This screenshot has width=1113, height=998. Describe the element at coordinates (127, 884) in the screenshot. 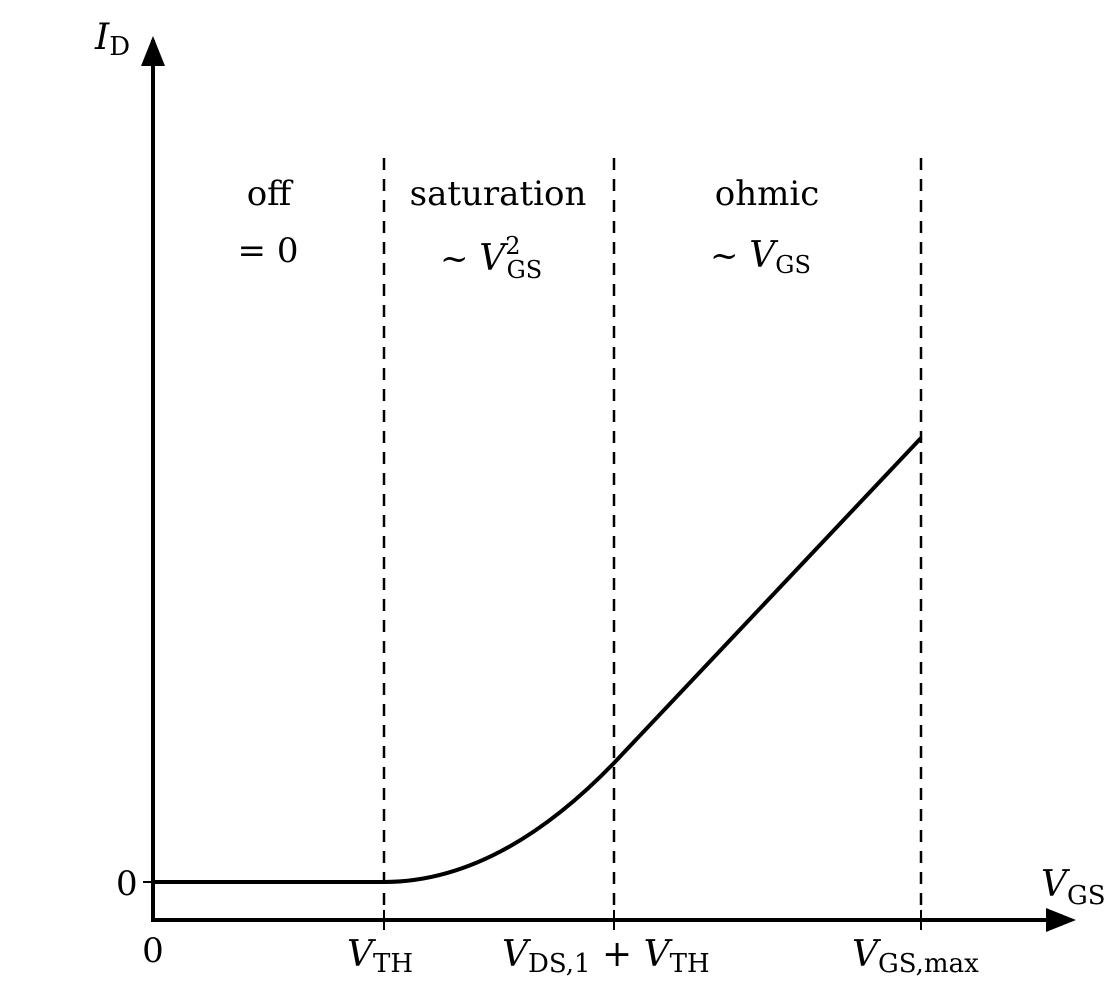

I see `y-zero-label: 0` at that location.